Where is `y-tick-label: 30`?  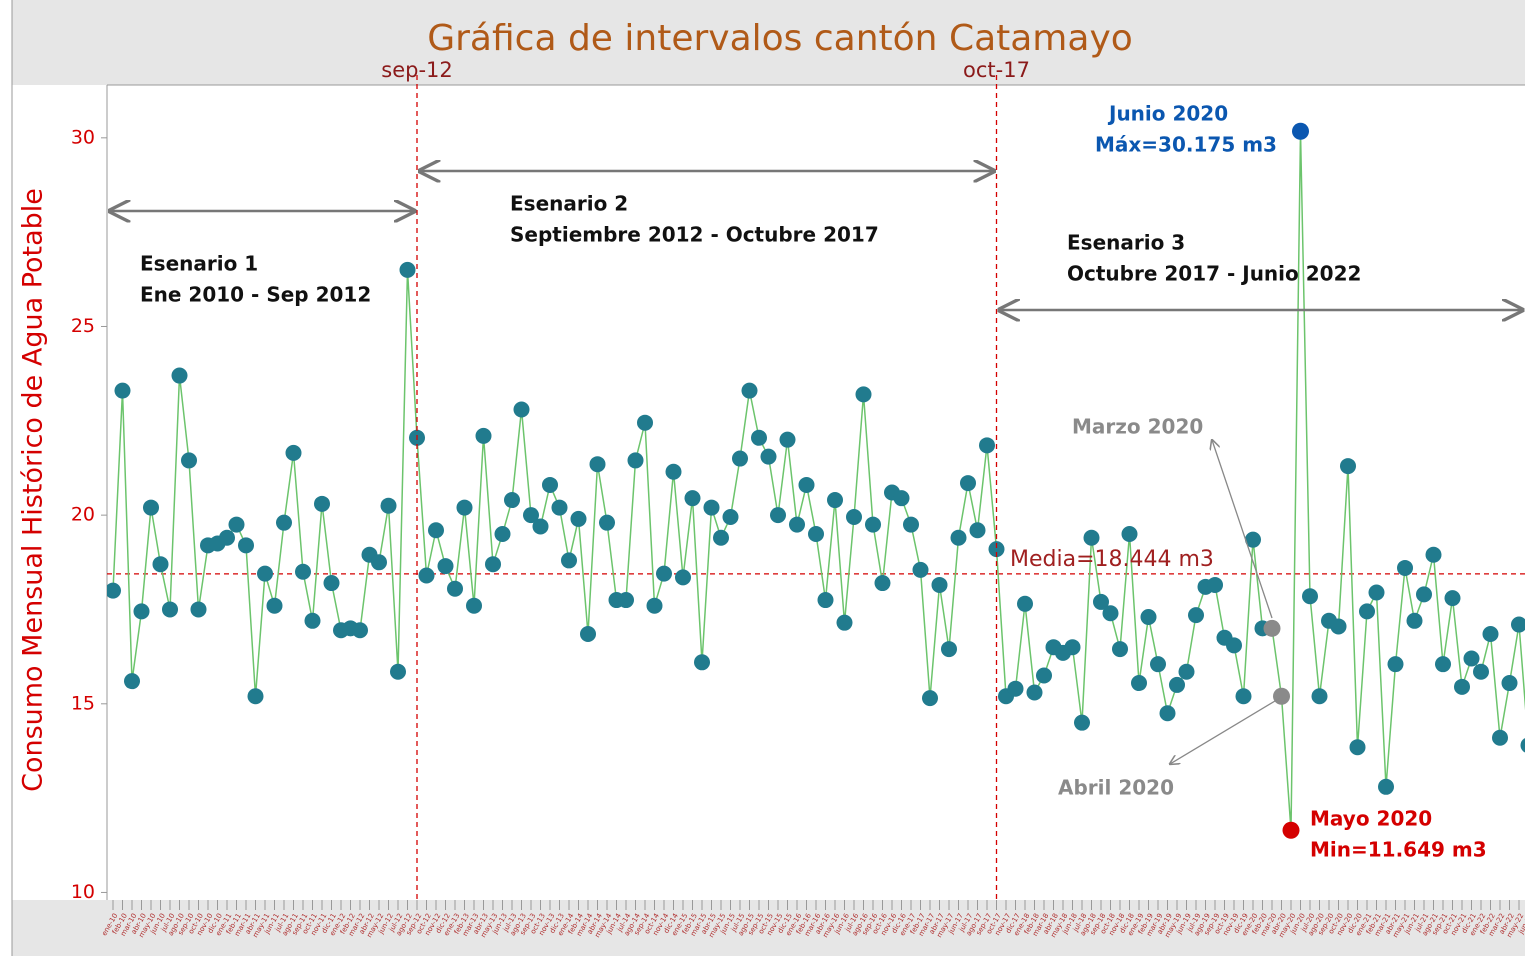 y-tick-label: 30 is located at coordinates (83, 137).